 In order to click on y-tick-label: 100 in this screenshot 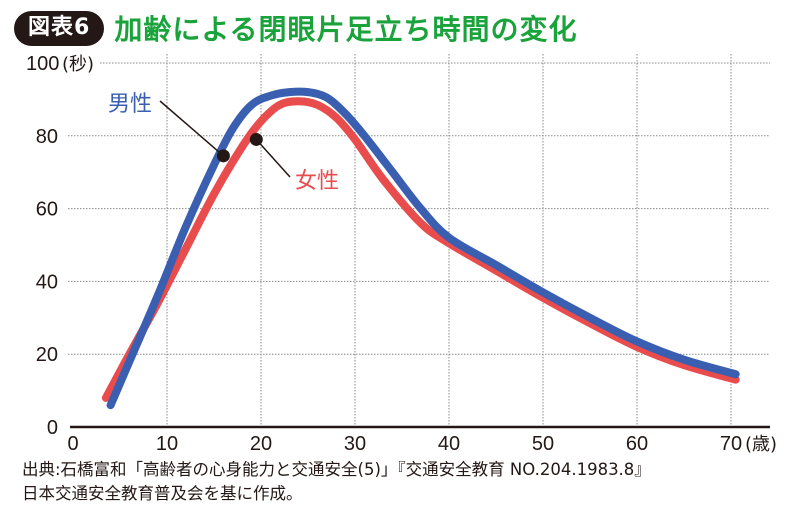, I will do `click(42, 64)`.